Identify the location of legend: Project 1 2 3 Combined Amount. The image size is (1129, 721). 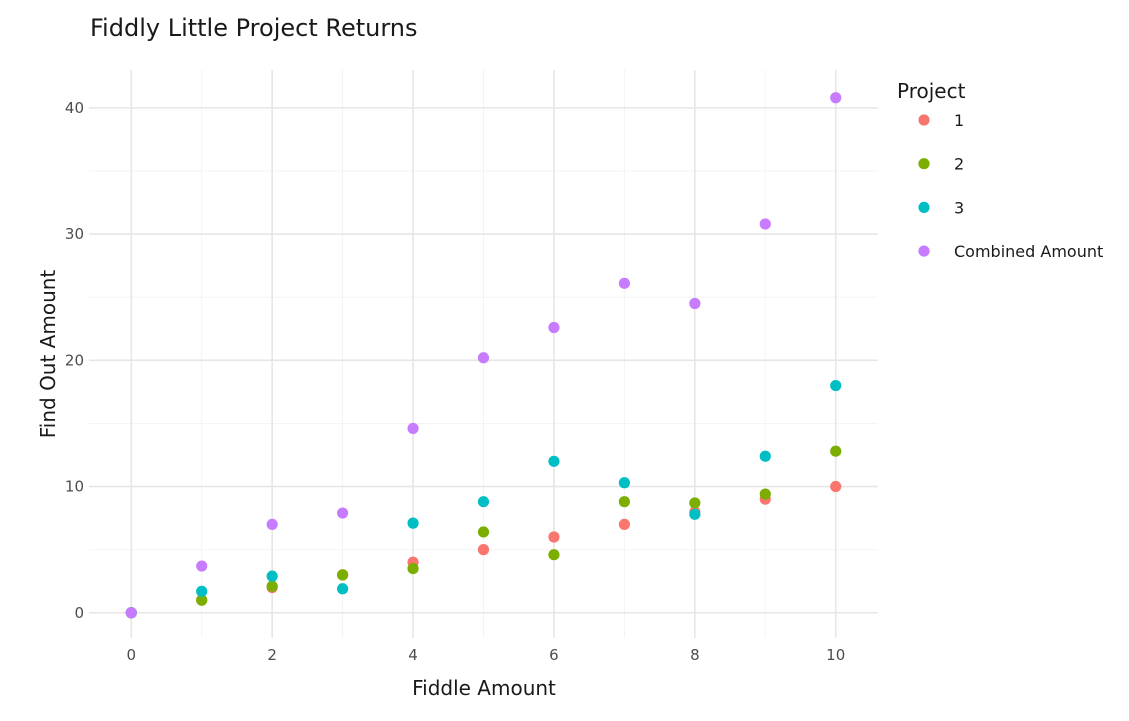
(1000, 170).